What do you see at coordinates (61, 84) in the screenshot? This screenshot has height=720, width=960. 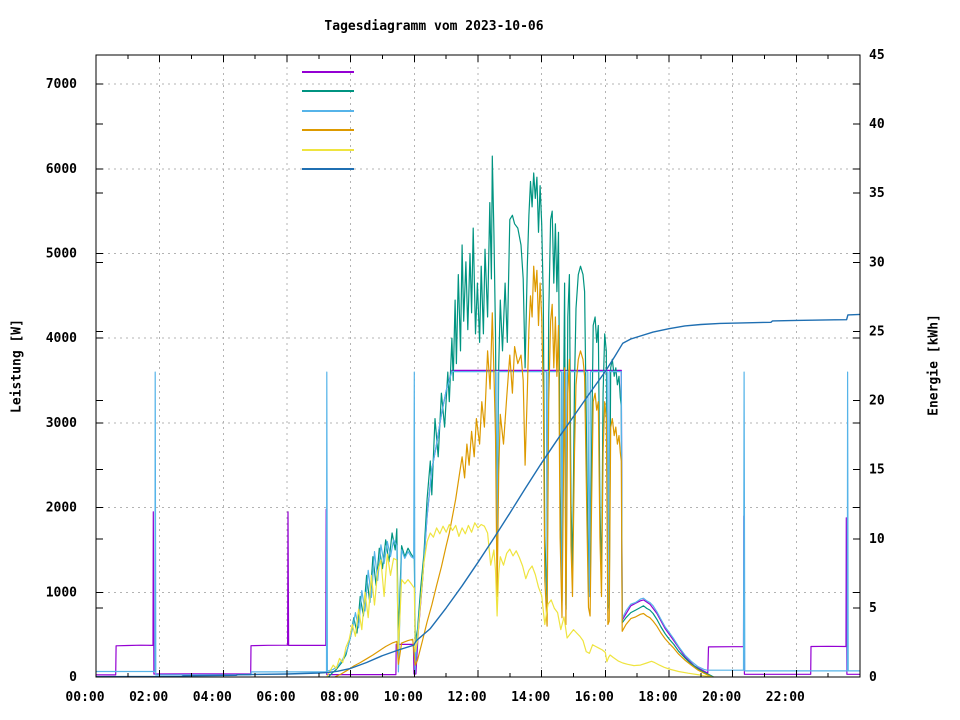 I see `y1-tick-label: 7000` at bounding box center [61, 84].